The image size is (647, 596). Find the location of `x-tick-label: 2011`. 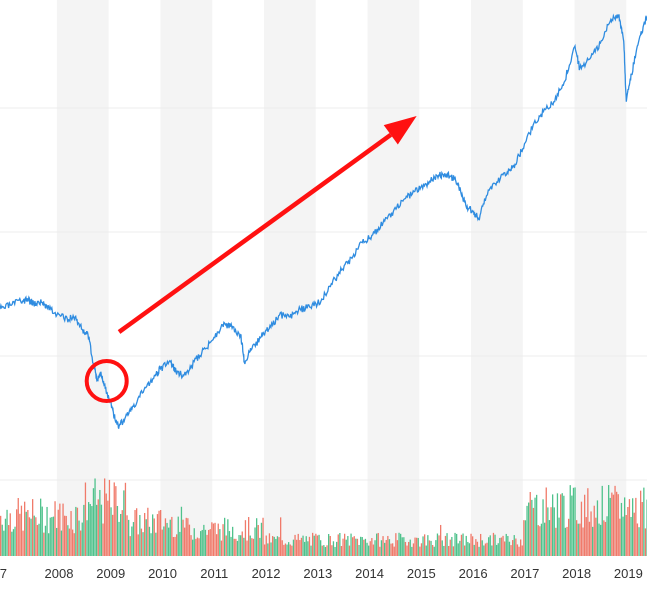

x-tick-label: 2011 is located at coordinates (214, 573).